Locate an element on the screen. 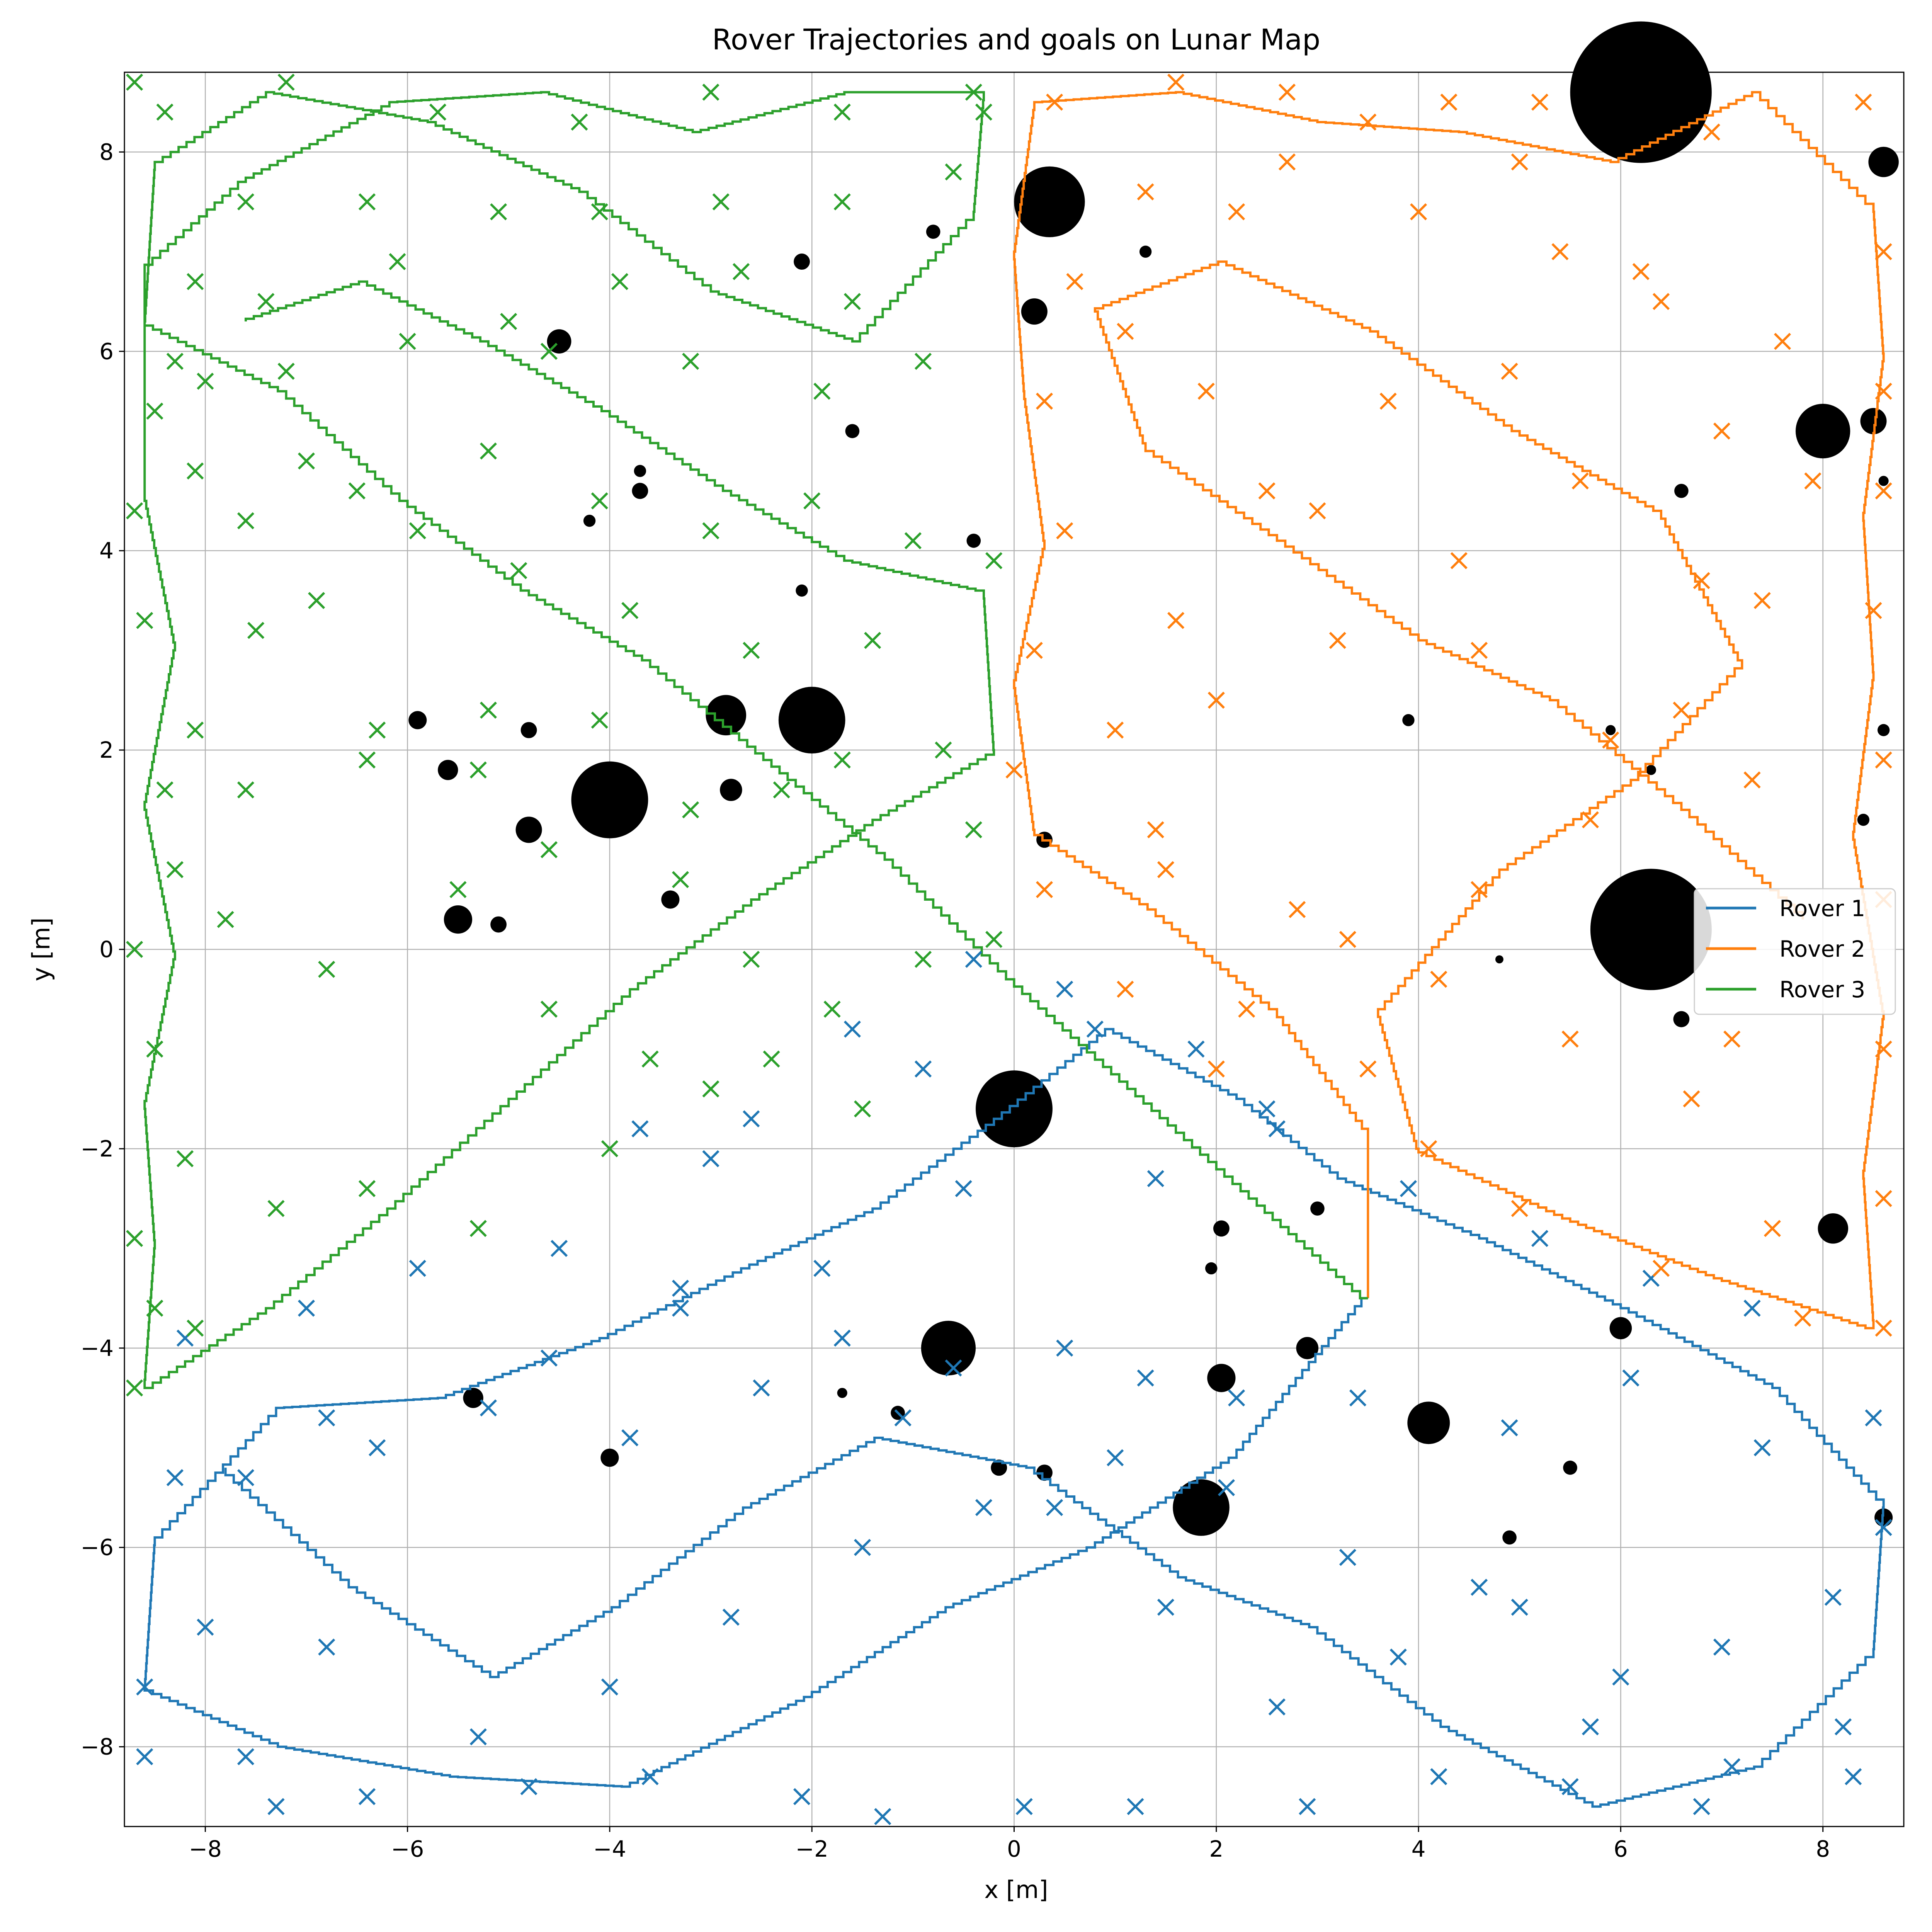 The width and height of the screenshot is (1932, 1932). x-tick-label: −6 is located at coordinates (407, 1849).